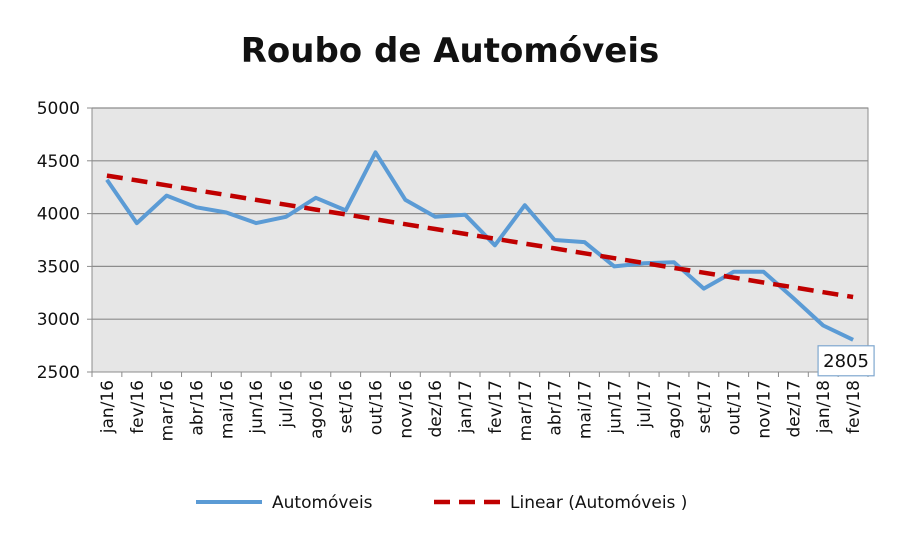  I want to click on x-tick-label: ago/16, so click(317, 409).